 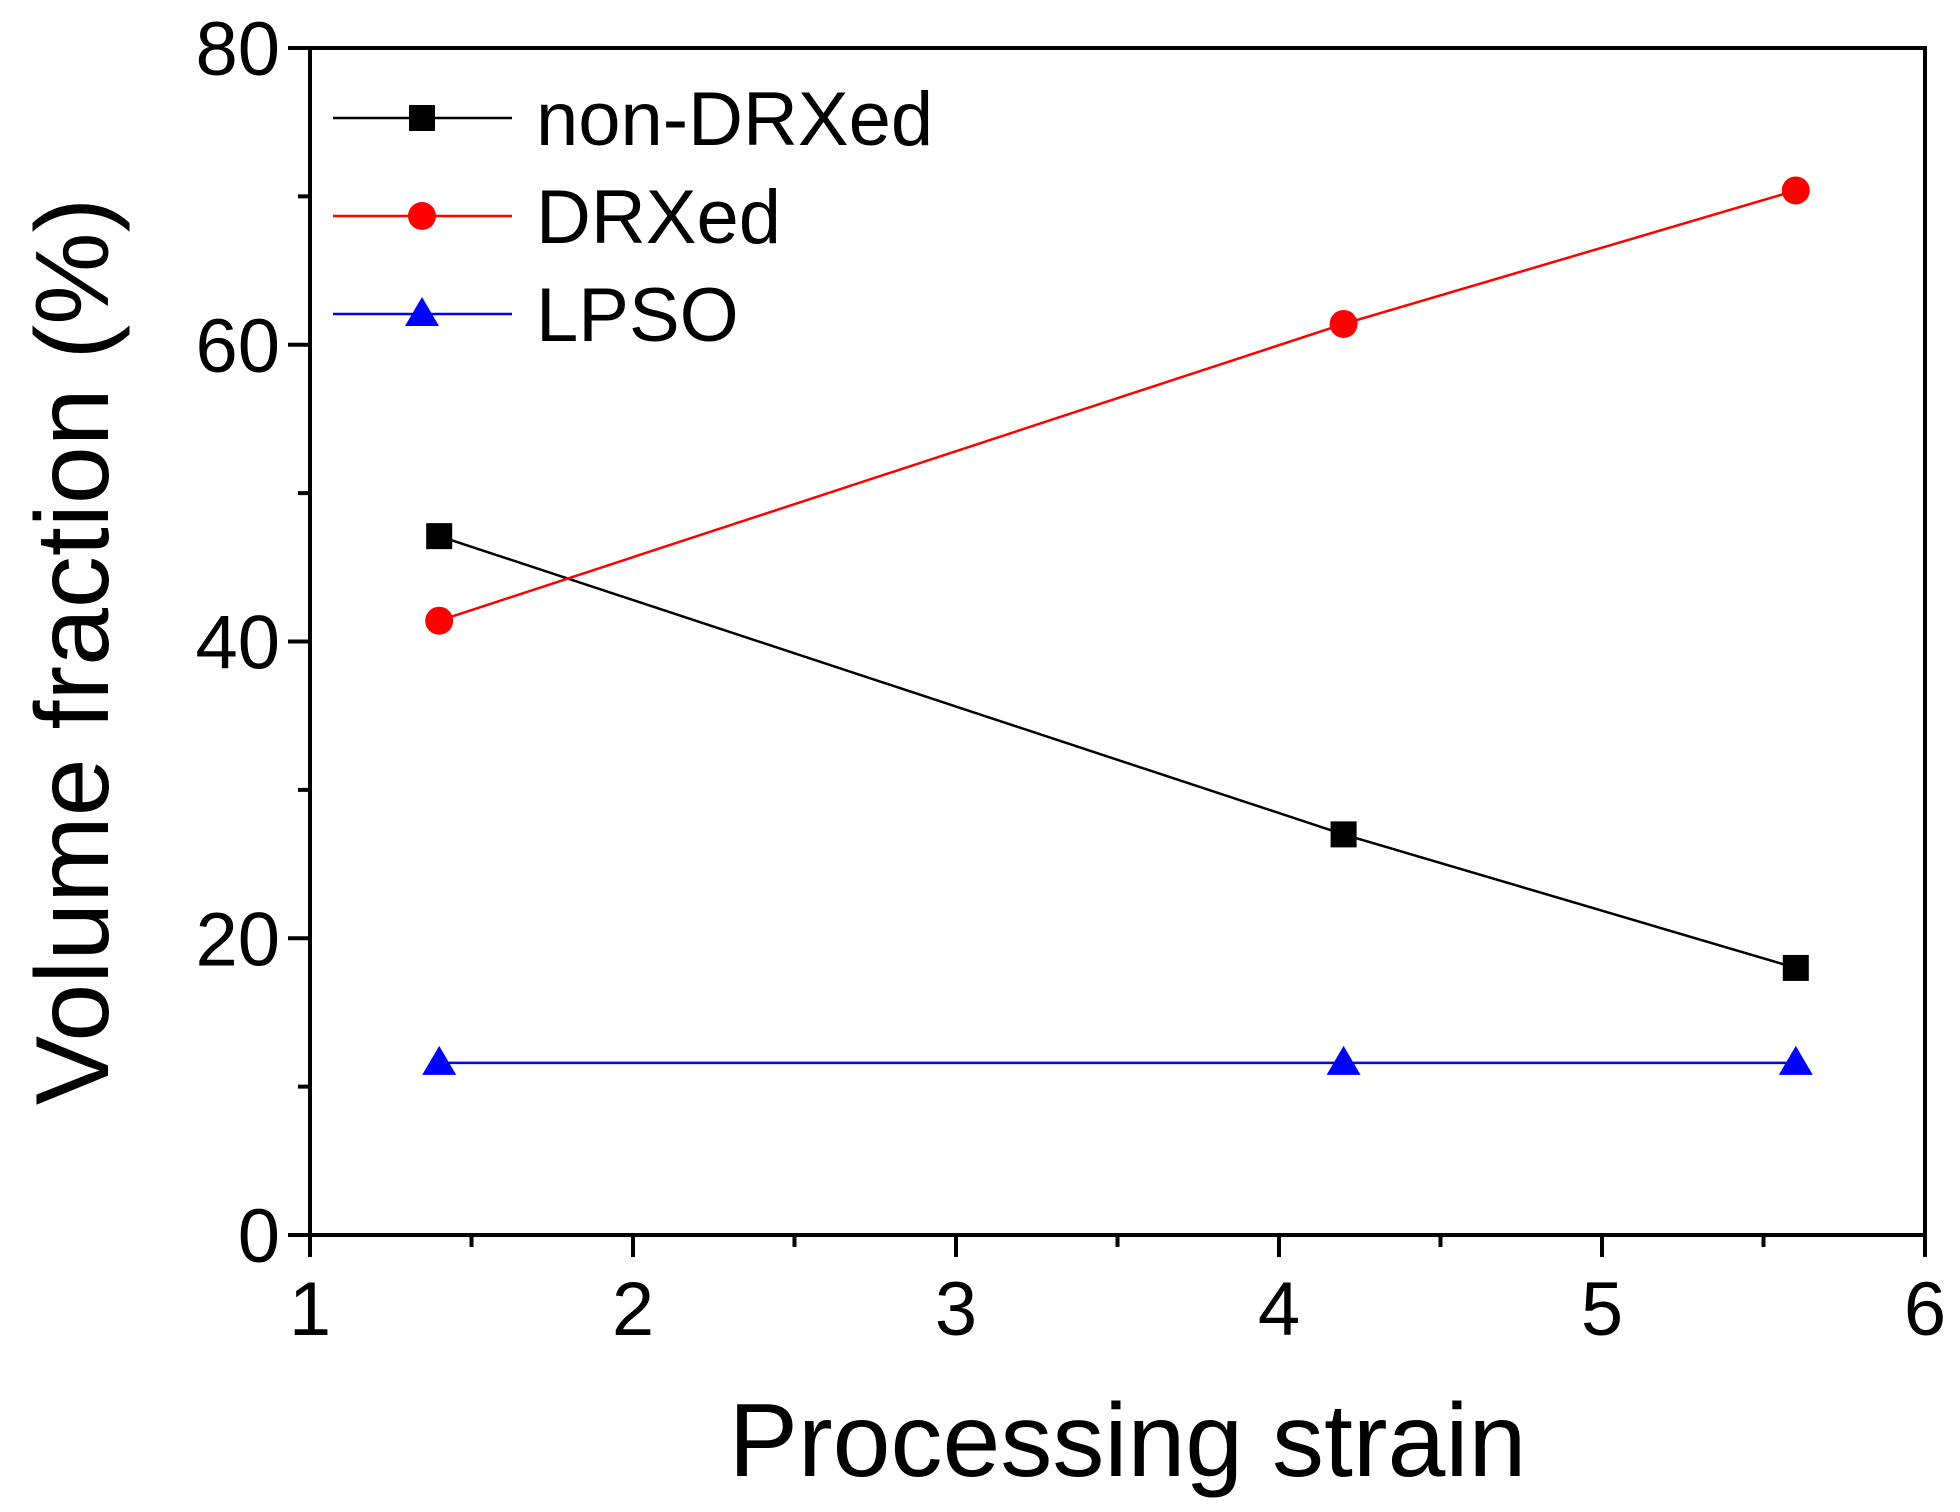 I want to click on x-tick-label: 1, so click(x=310, y=1309).